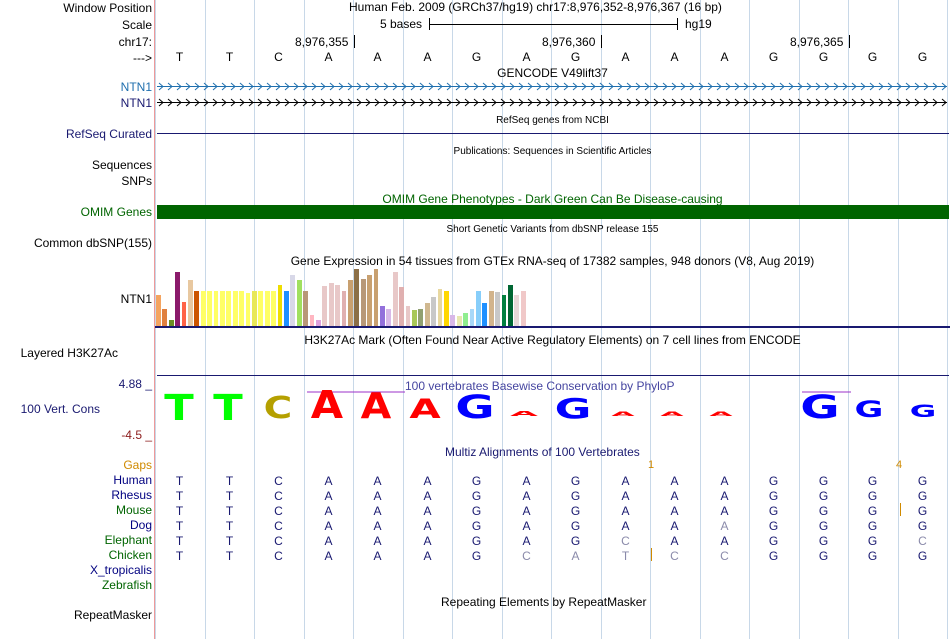 The image size is (950, 639). Describe the element at coordinates (869, 409) in the screenshot. I see `phylop-letter-14: G` at that location.